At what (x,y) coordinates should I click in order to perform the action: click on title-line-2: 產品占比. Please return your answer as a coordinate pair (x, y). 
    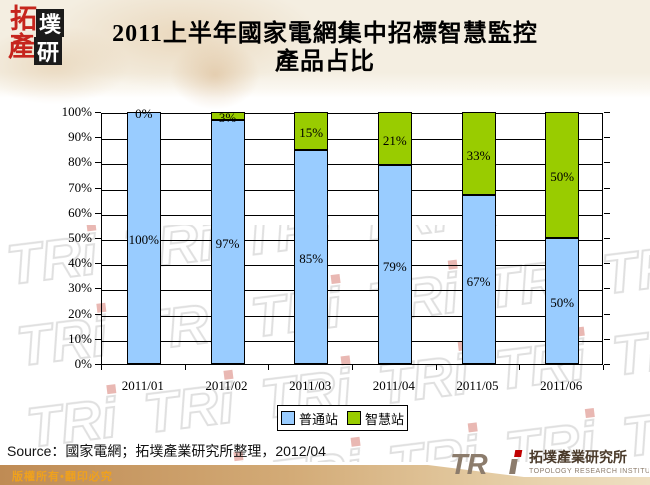
    Looking at the image, I should click on (325, 62).